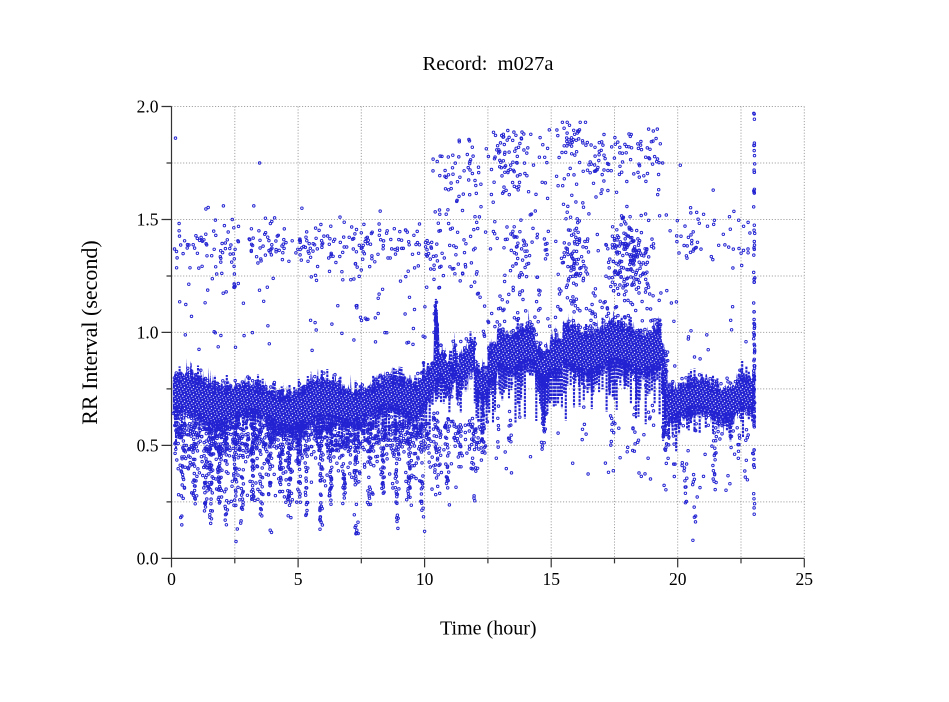  What do you see at coordinates (488, 64) in the screenshot?
I see `svg-text: Record: m027a` at bounding box center [488, 64].